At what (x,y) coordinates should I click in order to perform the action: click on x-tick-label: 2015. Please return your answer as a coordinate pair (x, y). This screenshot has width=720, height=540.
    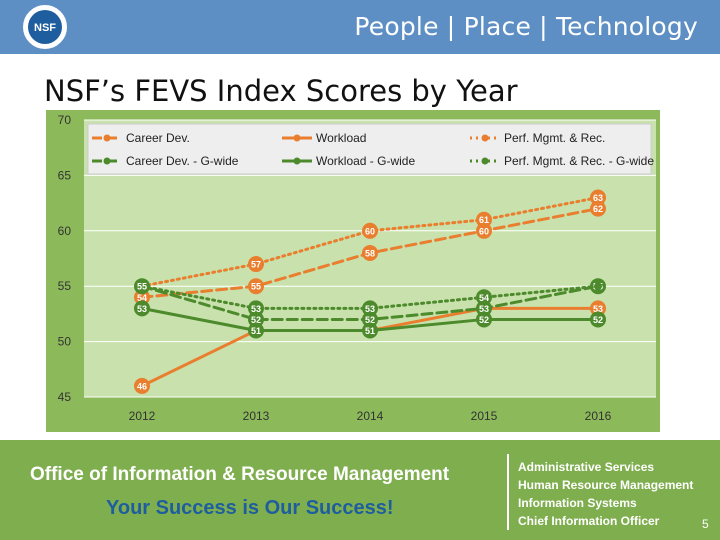
    Looking at the image, I should click on (484, 416).